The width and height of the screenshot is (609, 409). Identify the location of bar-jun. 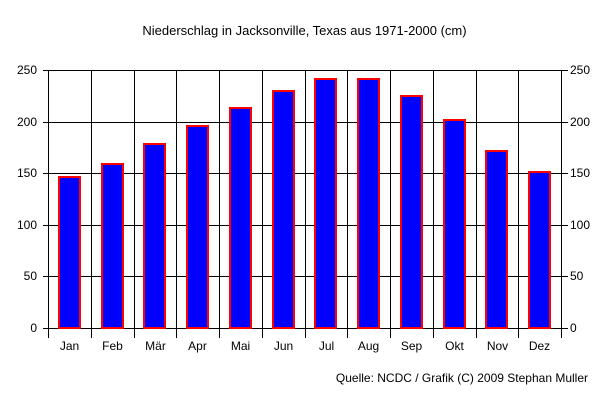
(283, 209).